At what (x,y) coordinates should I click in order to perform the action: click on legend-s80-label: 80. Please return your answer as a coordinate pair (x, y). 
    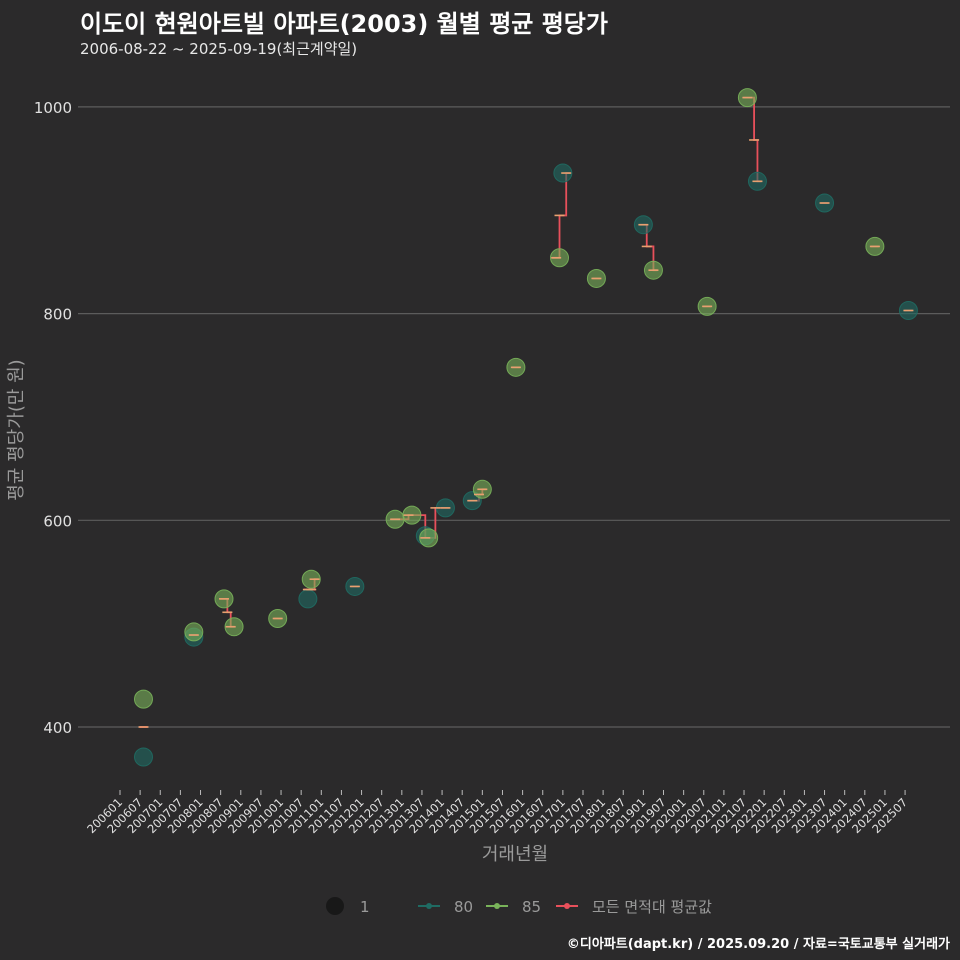
    Looking at the image, I should click on (463, 907).